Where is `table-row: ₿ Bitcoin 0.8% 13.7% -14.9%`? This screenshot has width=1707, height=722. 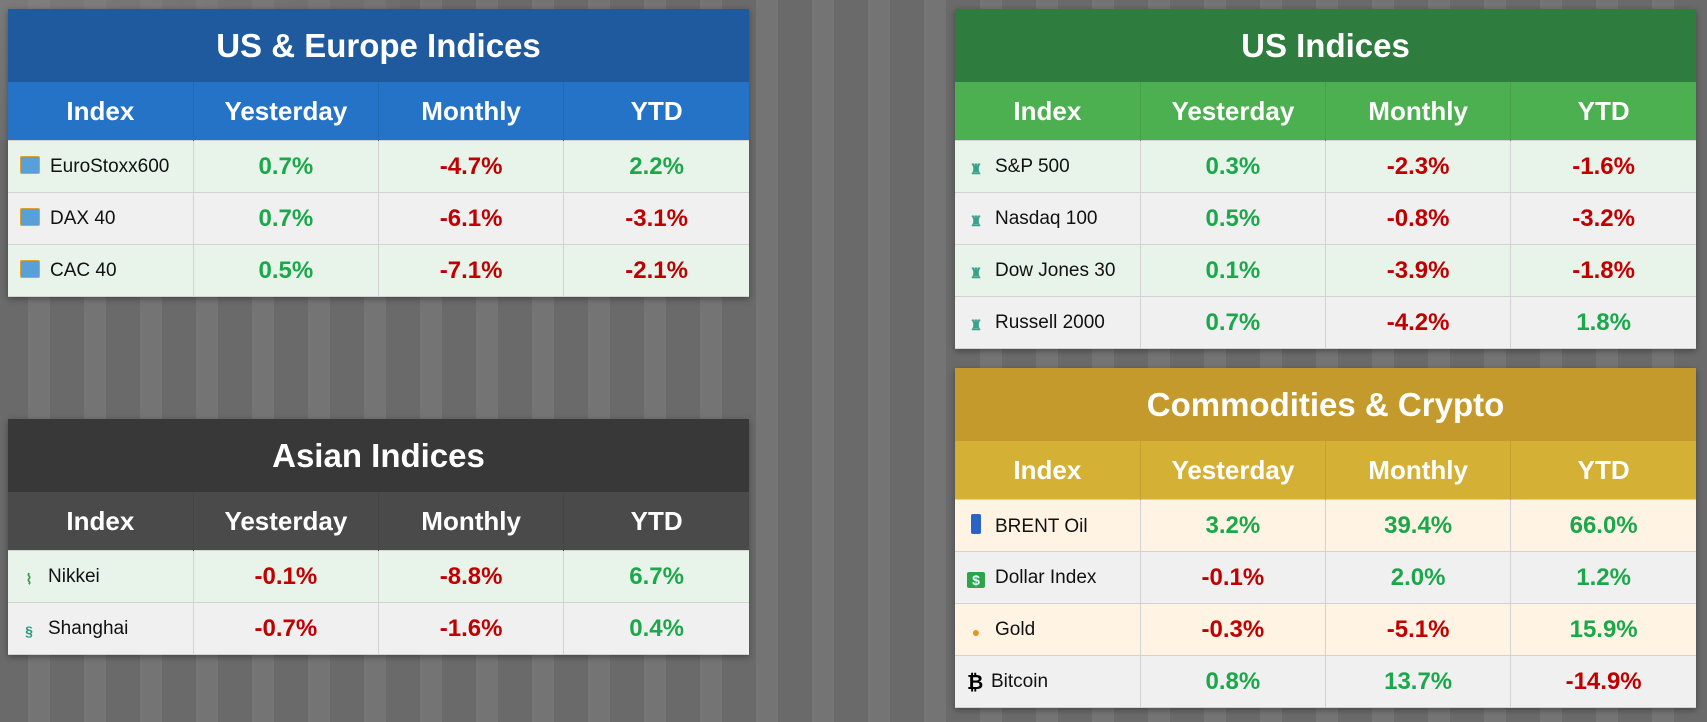
table-row: ₿ Bitcoin 0.8% 13.7% -14.9% is located at coordinates (1325, 681).